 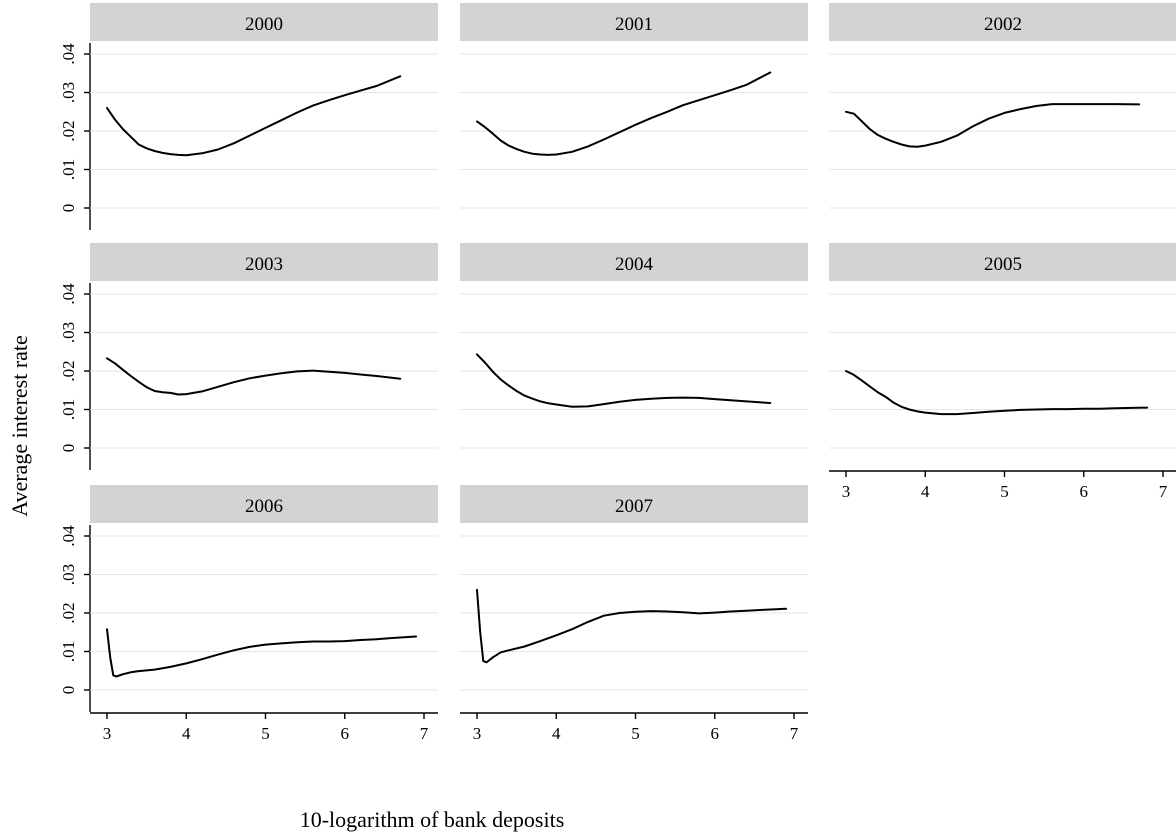 I want to click on series-line-2005, so click(x=997, y=393).